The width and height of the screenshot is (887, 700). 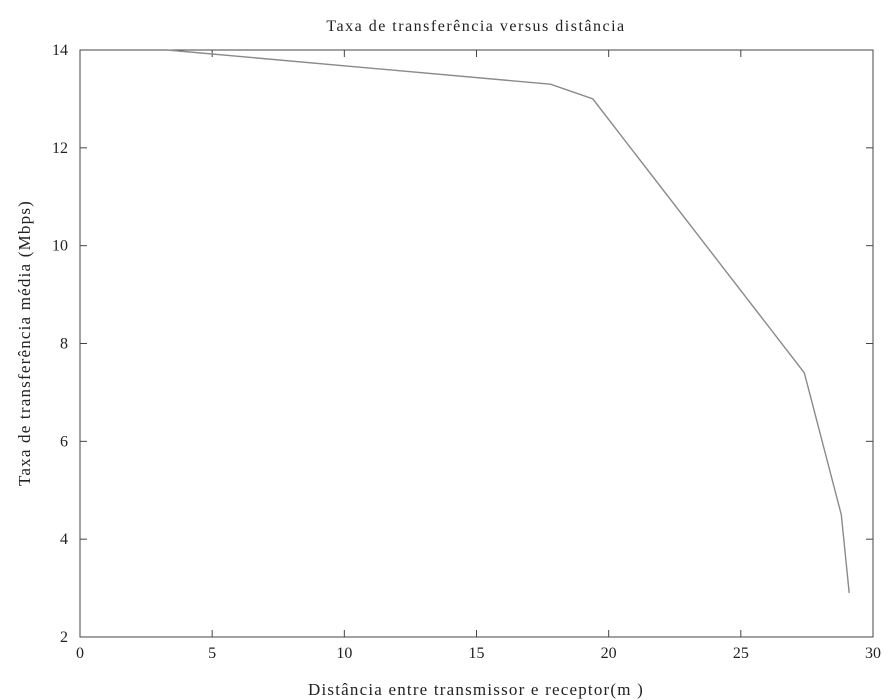 What do you see at coordinates (24, 343) in the screenshot?
I see `y-axis-label: Taxa de transferência média (Mbps)` at bounding box center [24, 343].